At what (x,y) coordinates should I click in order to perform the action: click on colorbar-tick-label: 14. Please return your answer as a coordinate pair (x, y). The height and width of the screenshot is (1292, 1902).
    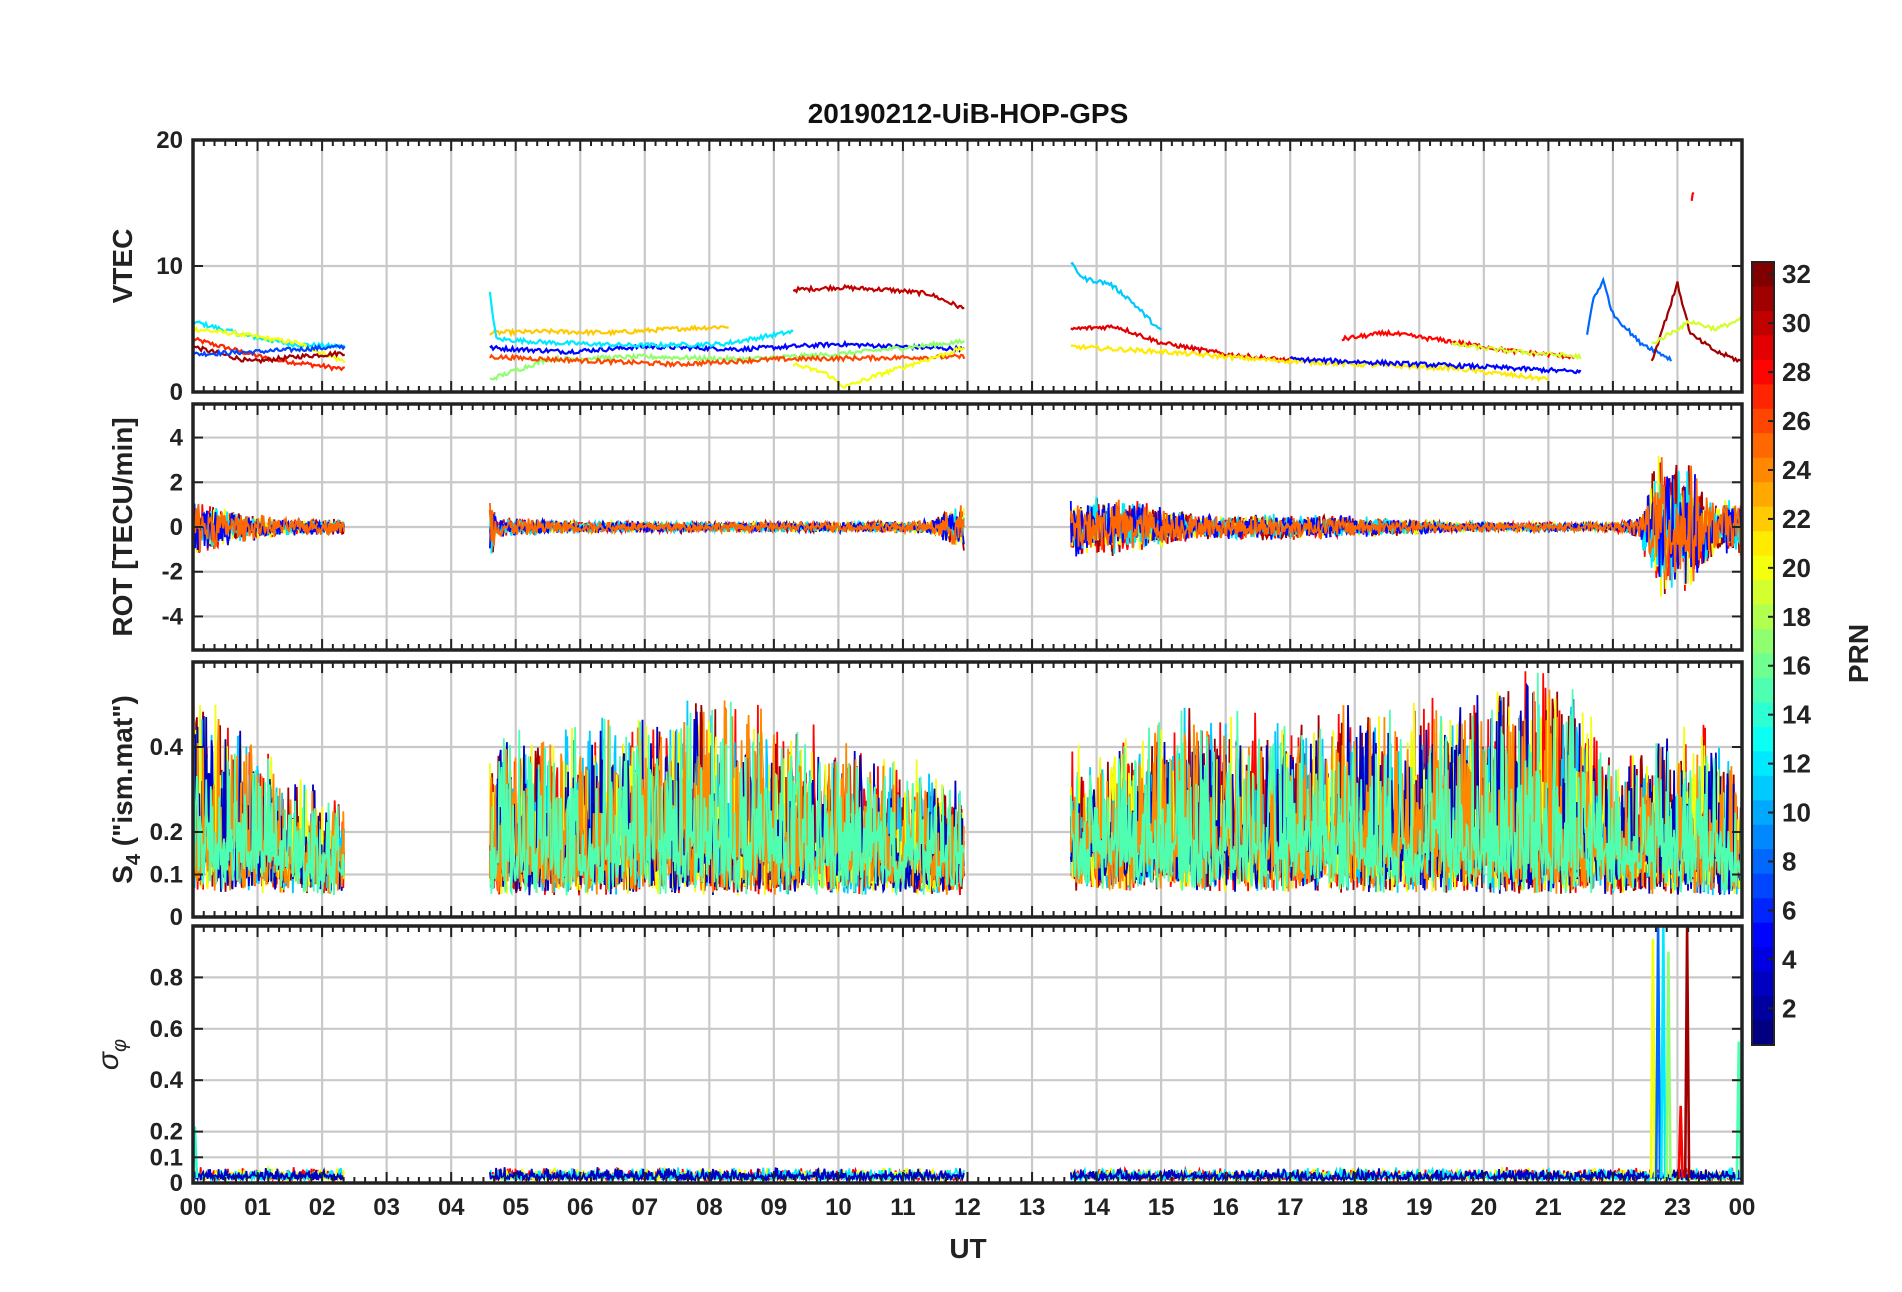
    Looking at the image, I should click on (1796, 715).